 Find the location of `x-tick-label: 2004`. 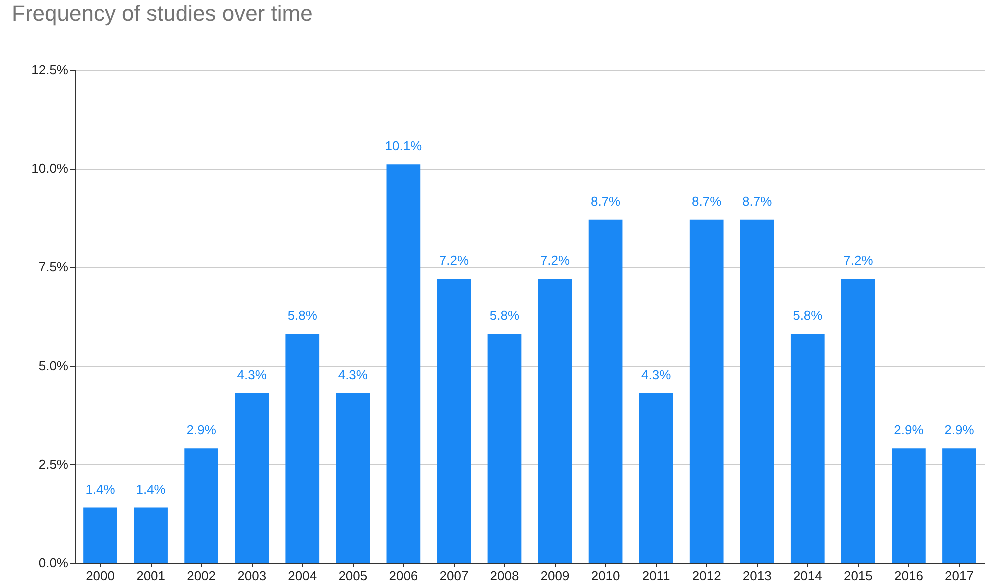

x-tick-label: 2004 is located at coordinates (303, 576).